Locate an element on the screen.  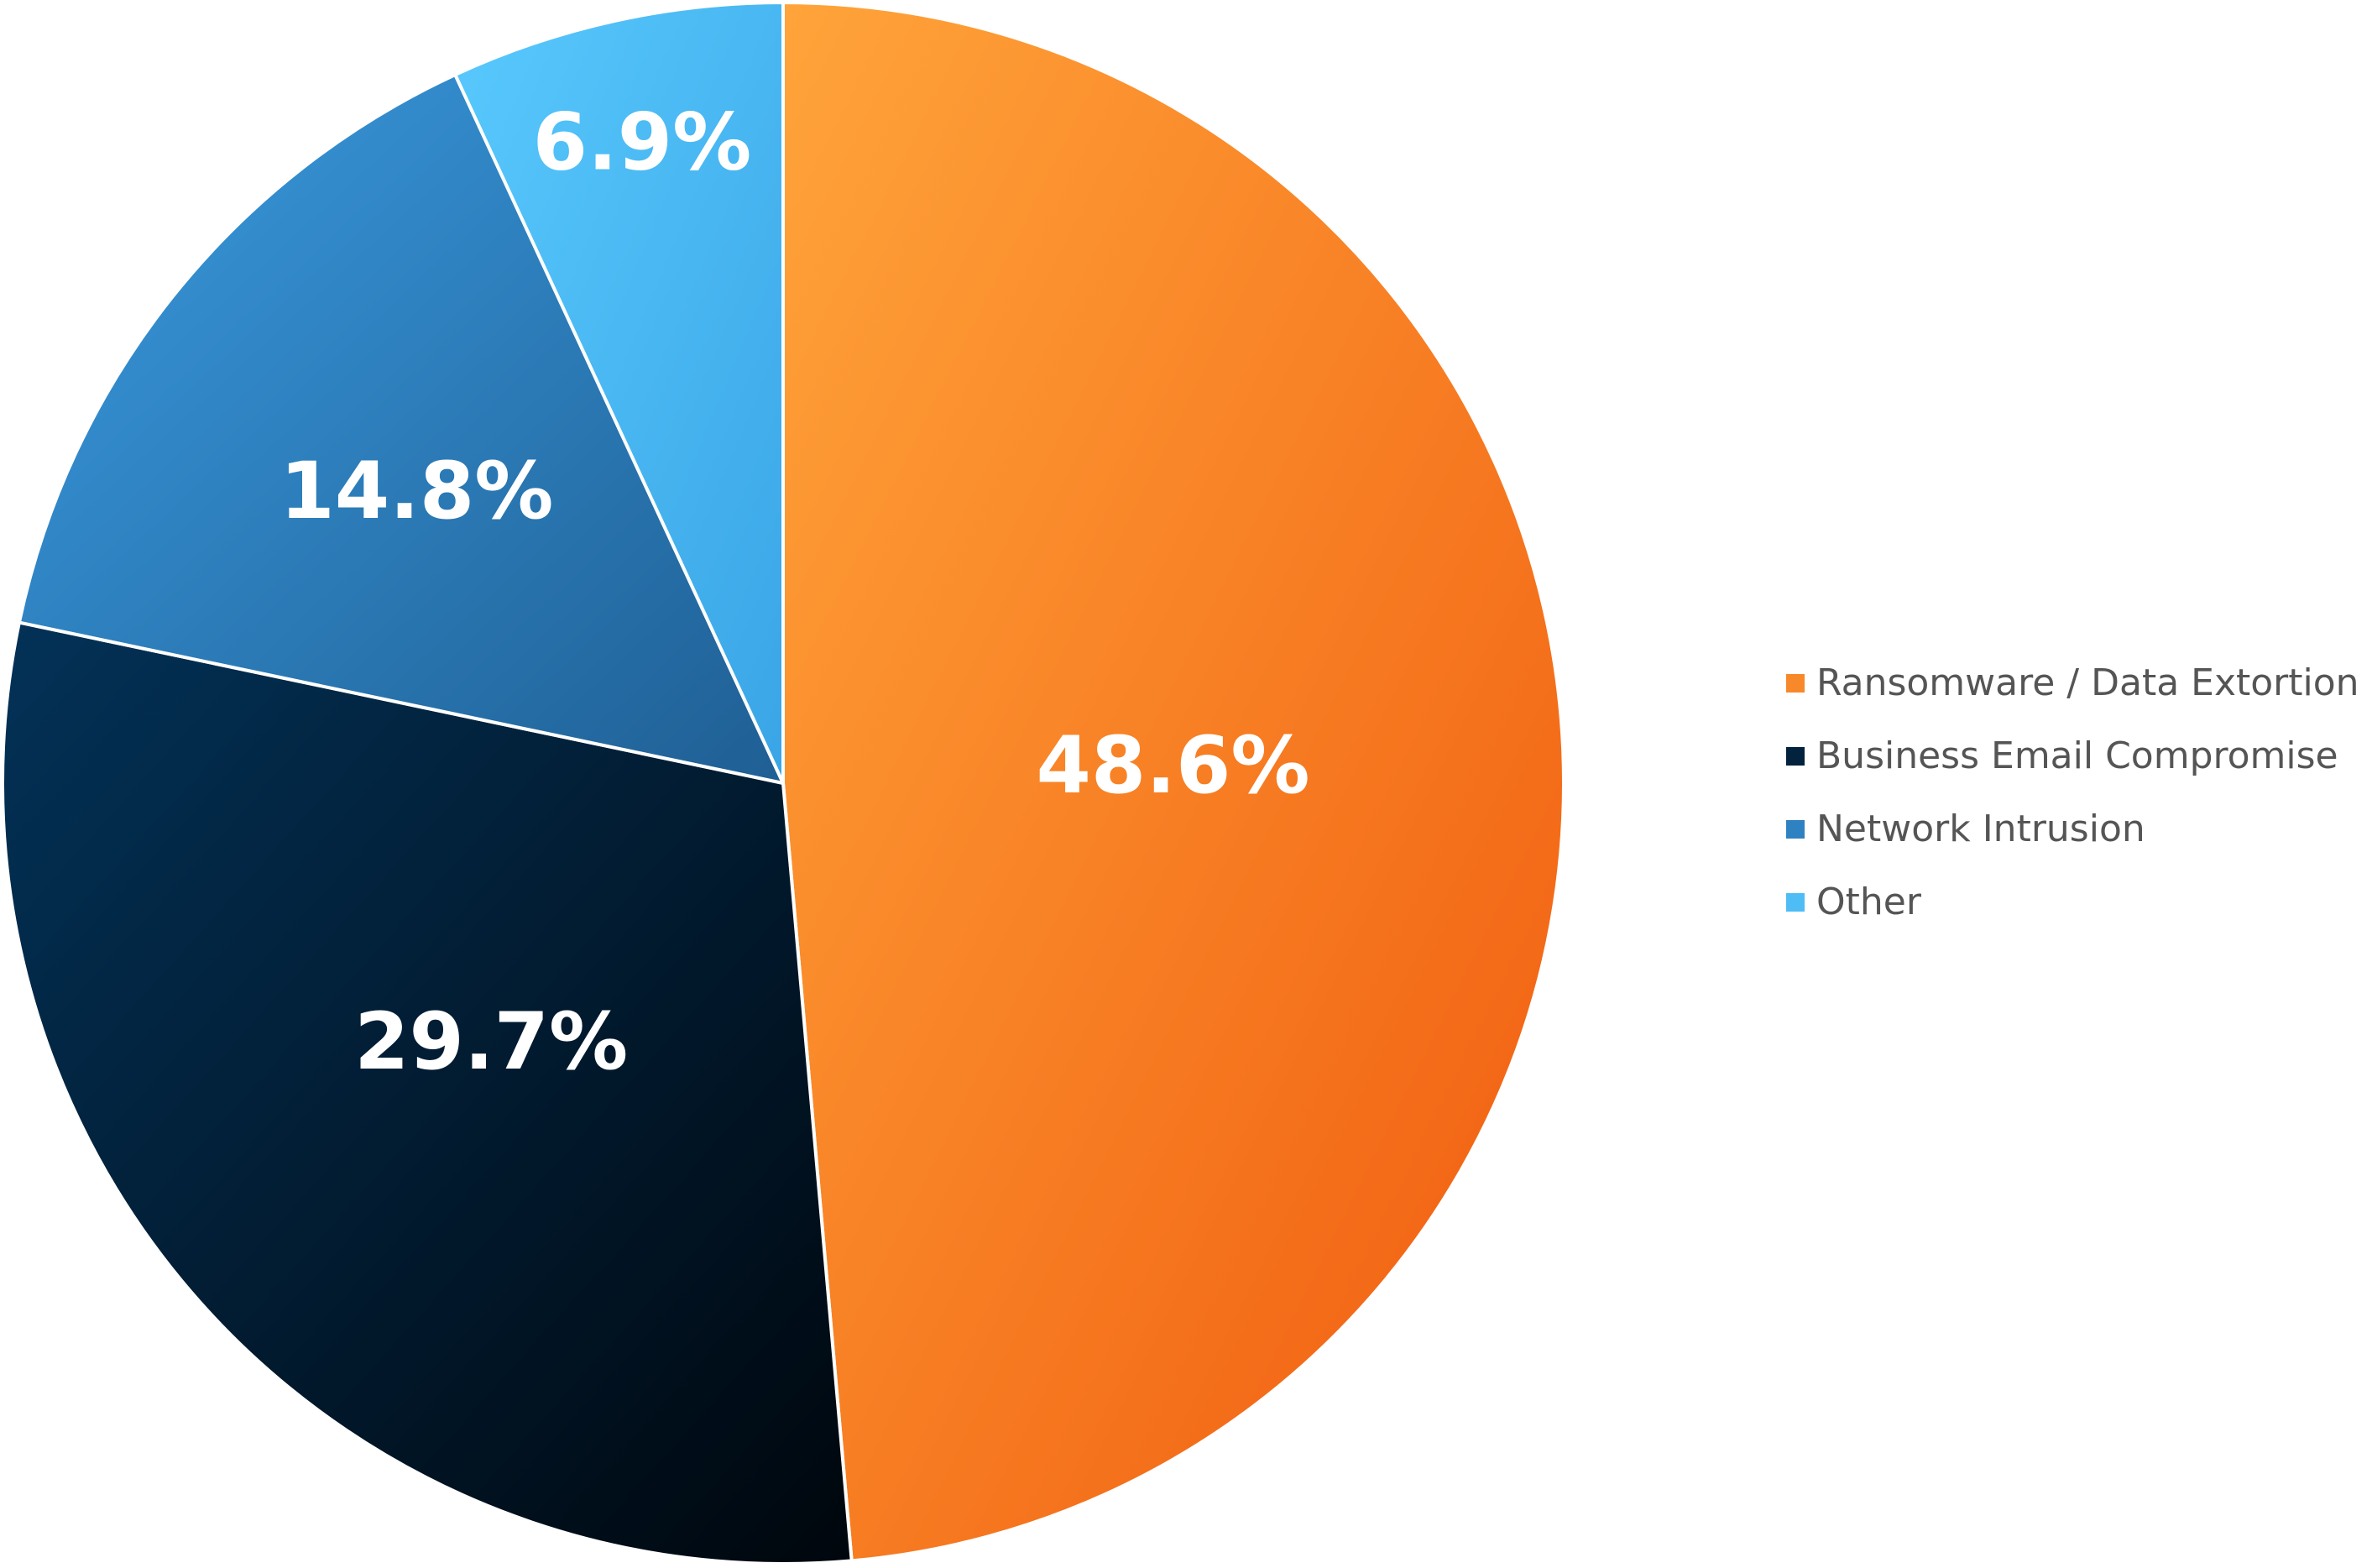
slice-value-label-2: 29.7% is located at coordinates (491, 1042).